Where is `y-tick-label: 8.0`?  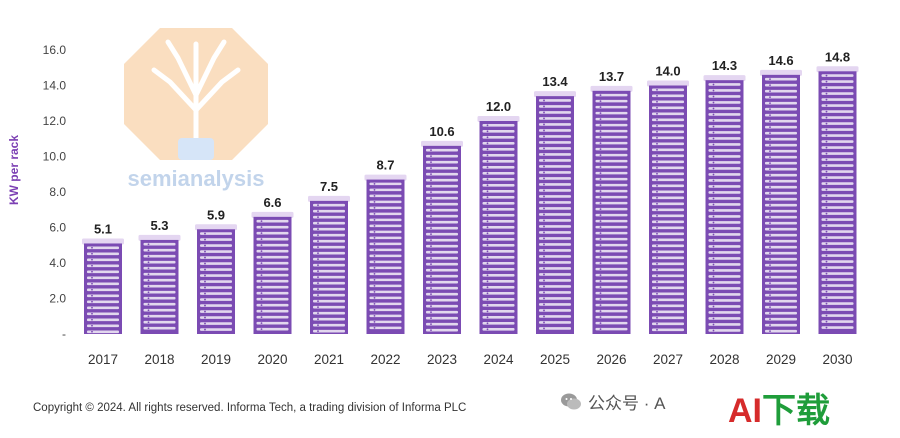 y-tick-label: 8.0 is located at coordinates (57, 192).